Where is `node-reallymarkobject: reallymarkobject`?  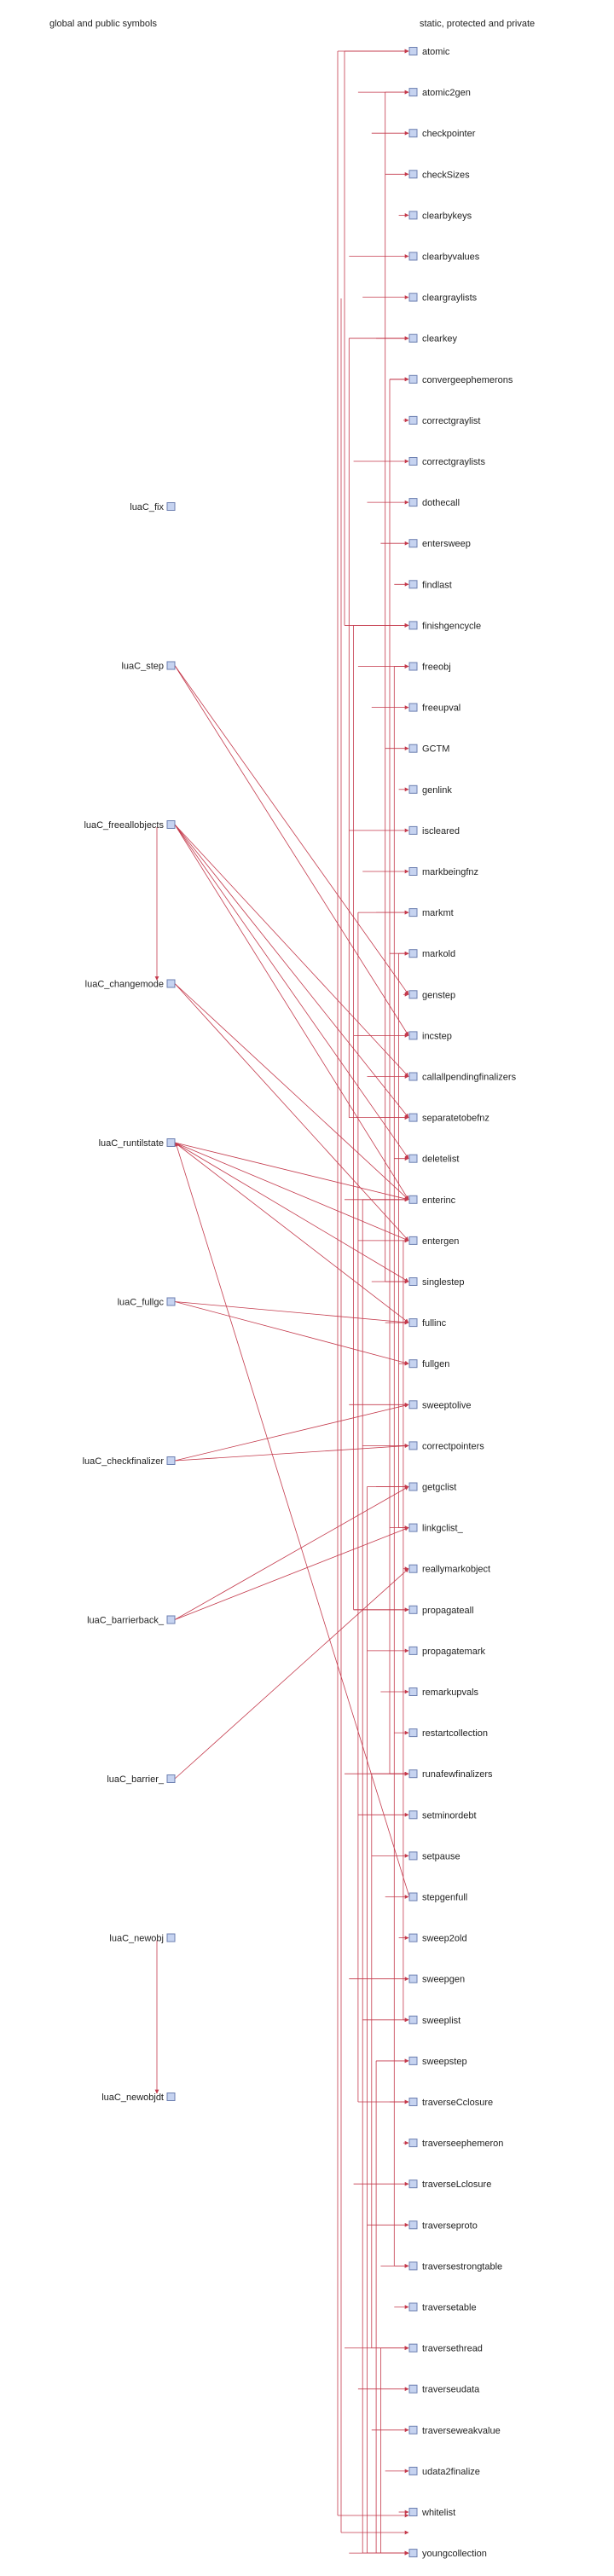 node-reallymarkobject: reallymarkobject is located at coordinates (449, 1569).